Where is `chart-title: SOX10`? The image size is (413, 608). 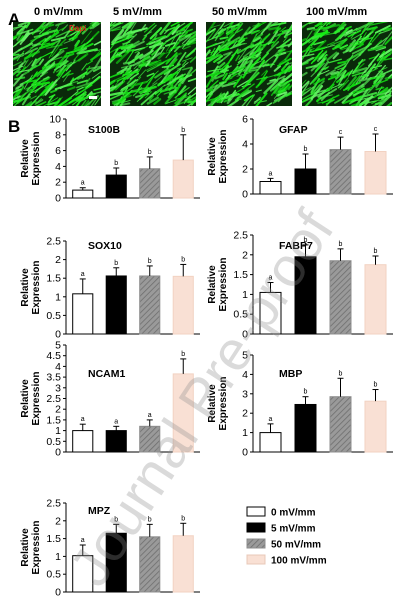
chart-title: SOX10 is located at coordinates (105, 246).